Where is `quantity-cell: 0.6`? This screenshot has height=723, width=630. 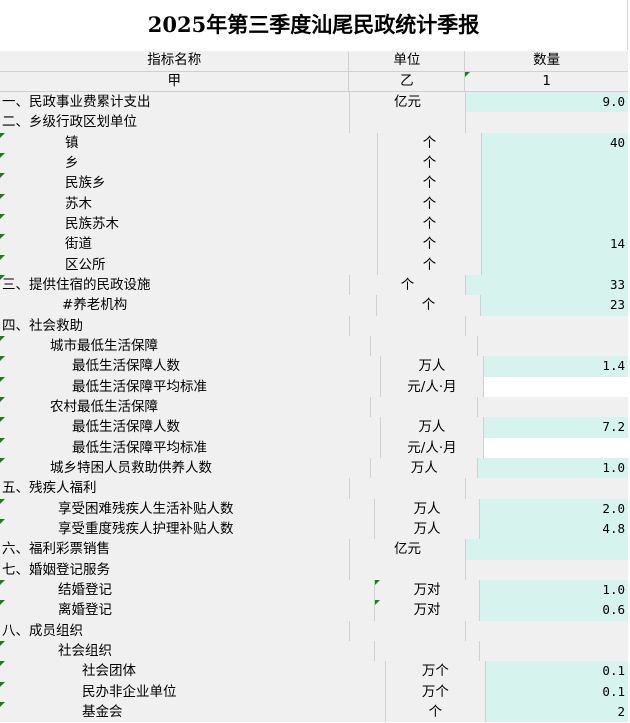 quantity-cell: 0.6 is located at coordinates (554, 610).